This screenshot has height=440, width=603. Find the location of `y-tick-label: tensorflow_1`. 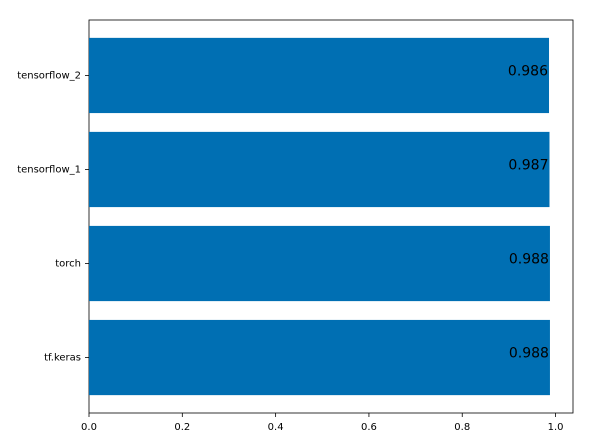

y-tick-label: tensorflow_1 is located at coordinates (49, 169).